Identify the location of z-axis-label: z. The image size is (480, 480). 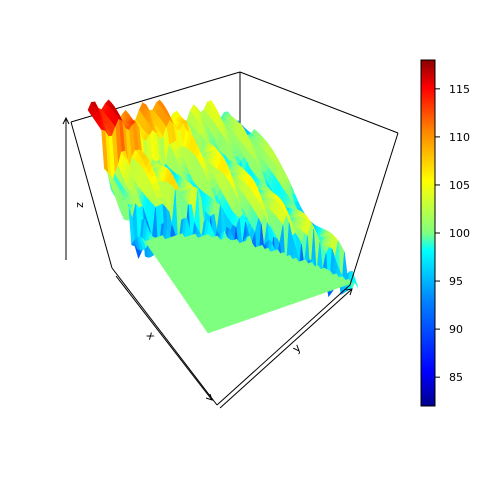
(79, 205).